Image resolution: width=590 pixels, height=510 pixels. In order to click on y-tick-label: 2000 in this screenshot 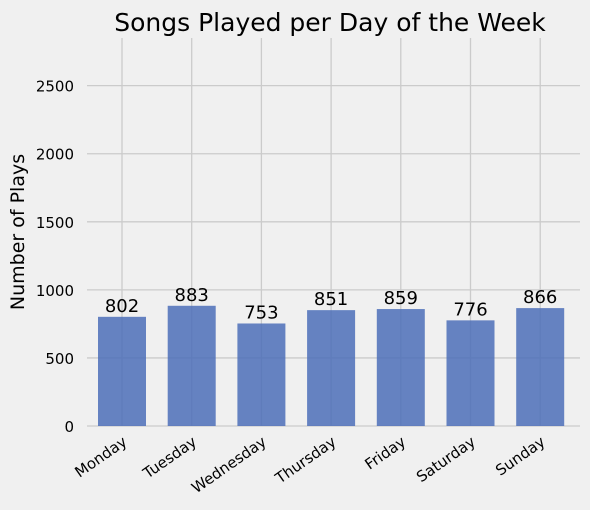, I will do `click(55, 155)`.